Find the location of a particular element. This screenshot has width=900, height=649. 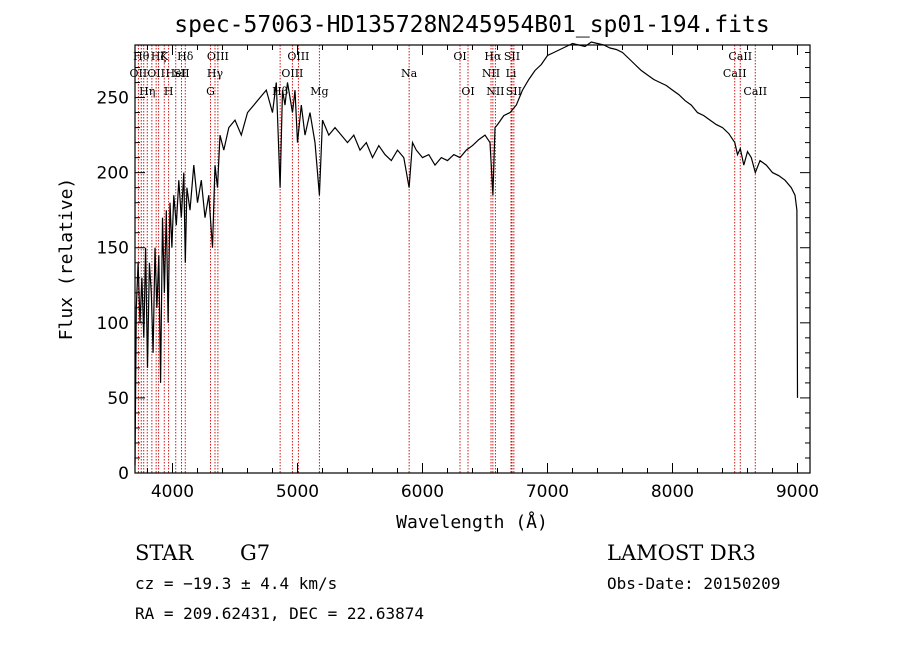

line-label: H is located at coordinates (169, 91).